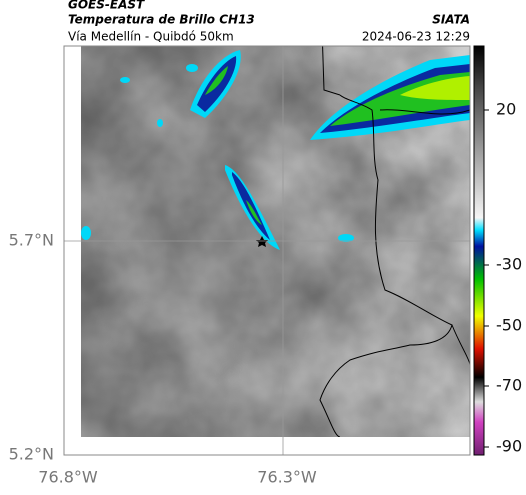 This screenshot has height=495, width=526. Describe the element at coordinates (161, 20) in the screenshot. I see `subtitle: Temperatura de Brillo CH13` at that location.